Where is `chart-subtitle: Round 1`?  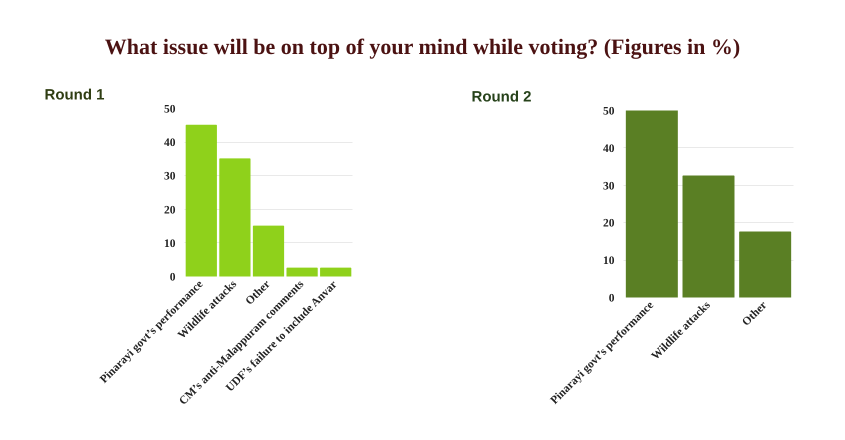 chart-subtitle: Round 1 is located at coordinates (74, 95).